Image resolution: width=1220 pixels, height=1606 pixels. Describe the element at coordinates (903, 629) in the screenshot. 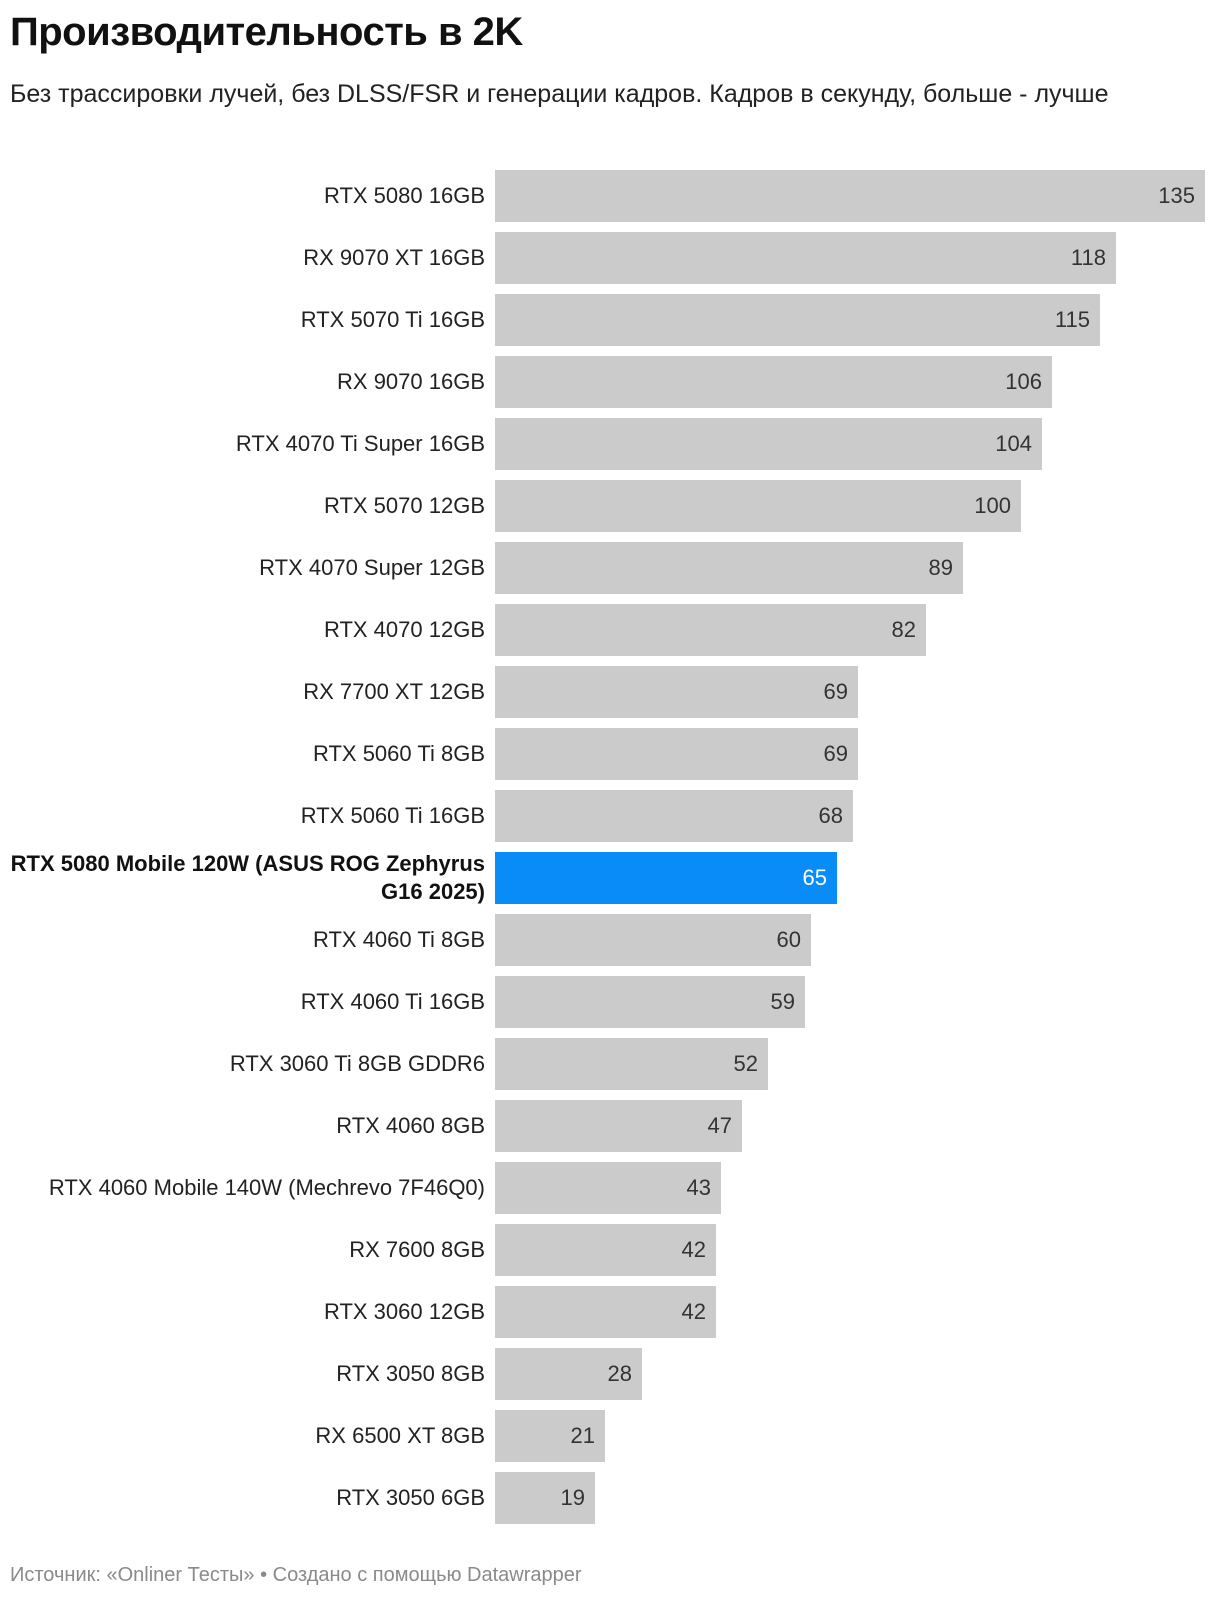

I see `bar-value: 82` at that location.